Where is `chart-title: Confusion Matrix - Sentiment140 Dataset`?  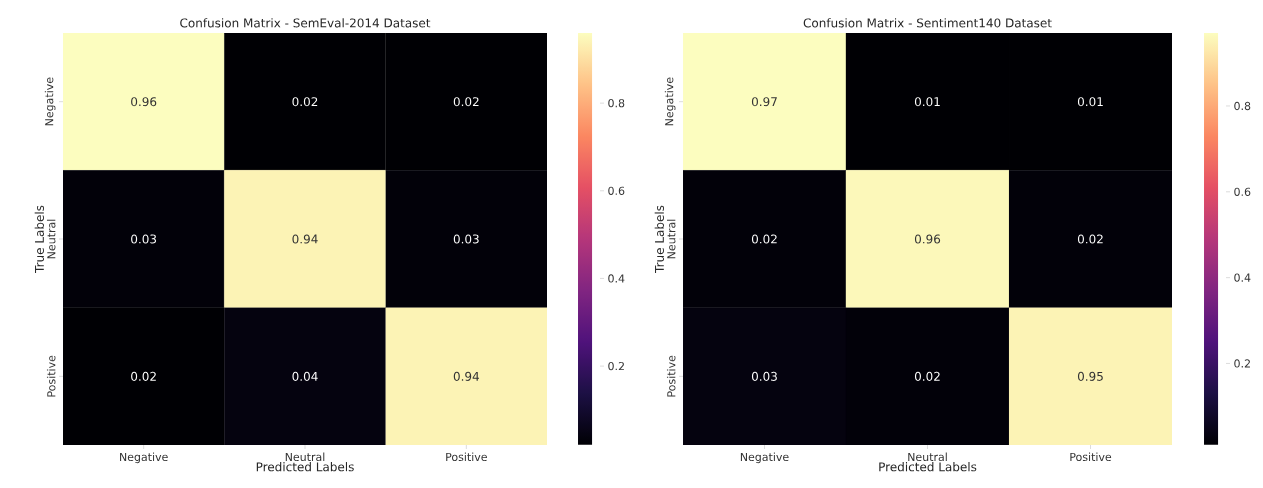
chart-title: Confusion Matrix - Sentiment140 Dataset is located at coordinates (927, 23).